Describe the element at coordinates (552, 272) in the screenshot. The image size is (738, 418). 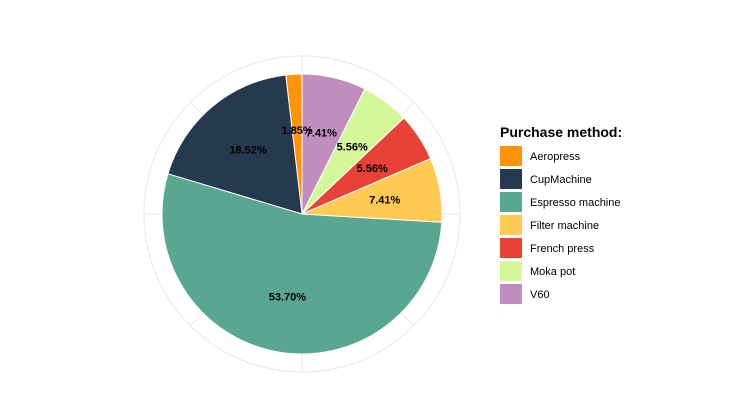
I see `legend-label: Moka pot` at that location.